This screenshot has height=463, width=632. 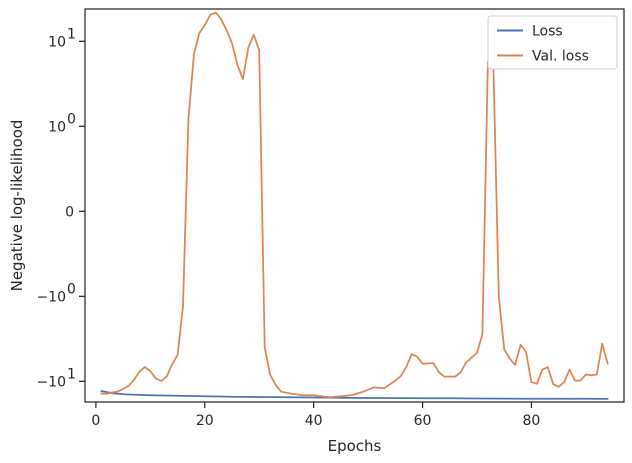 I want to click on x-tick-label: 0, so click(x=95, y=421).